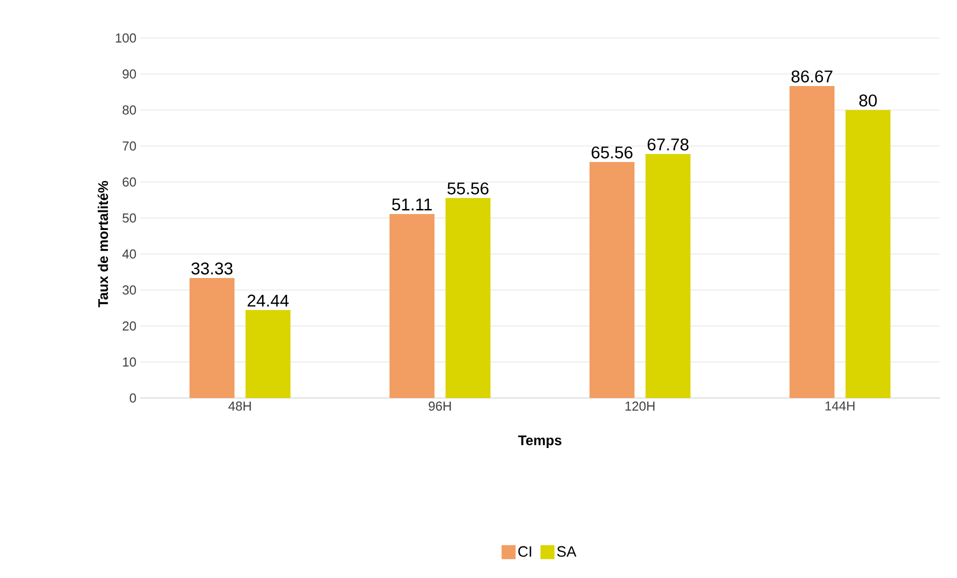 Image resolution: width=957 pixels, height=578 pixels. What do you see at coordinates (439, 406) in the screenshot?
I see `x-tick-label: 96H` at bounding box center [439, 406].